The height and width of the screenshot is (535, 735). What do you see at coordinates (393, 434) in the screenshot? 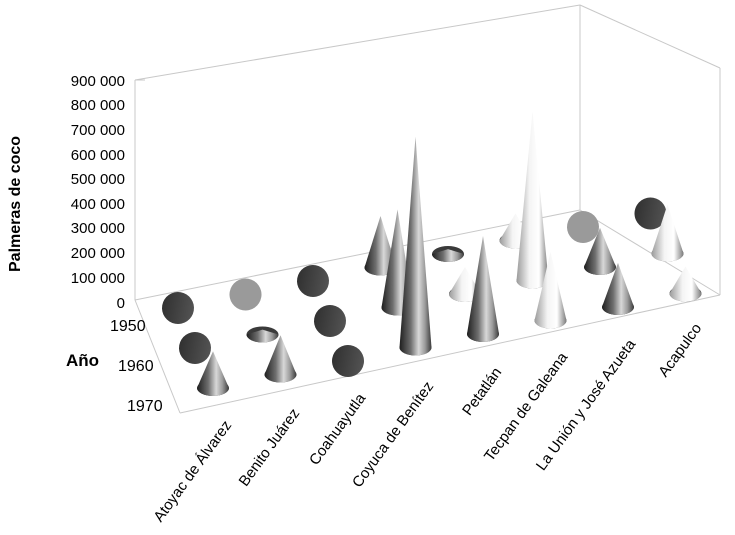
I see `category-label: Coyuca de Benítez` at bounding box center [393, 434].